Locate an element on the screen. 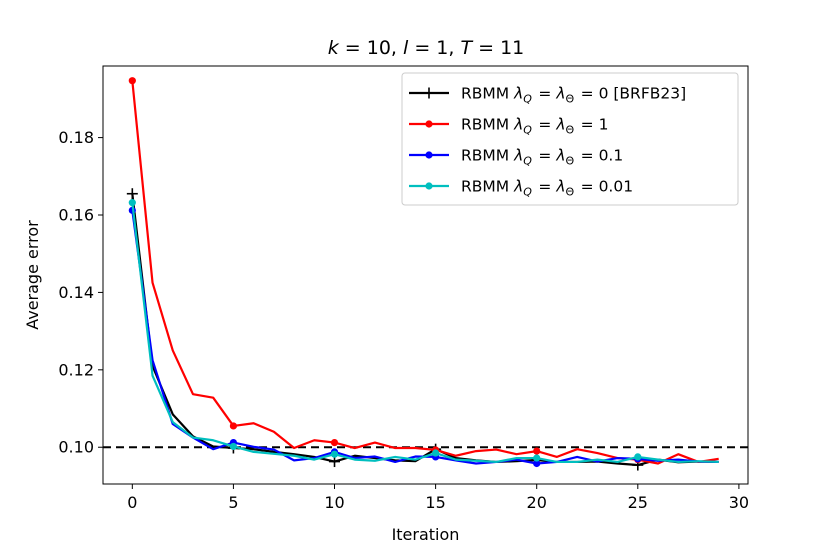  chart-title: k = 10, l = 1, T = 11 is located at coordinates (426, 48).